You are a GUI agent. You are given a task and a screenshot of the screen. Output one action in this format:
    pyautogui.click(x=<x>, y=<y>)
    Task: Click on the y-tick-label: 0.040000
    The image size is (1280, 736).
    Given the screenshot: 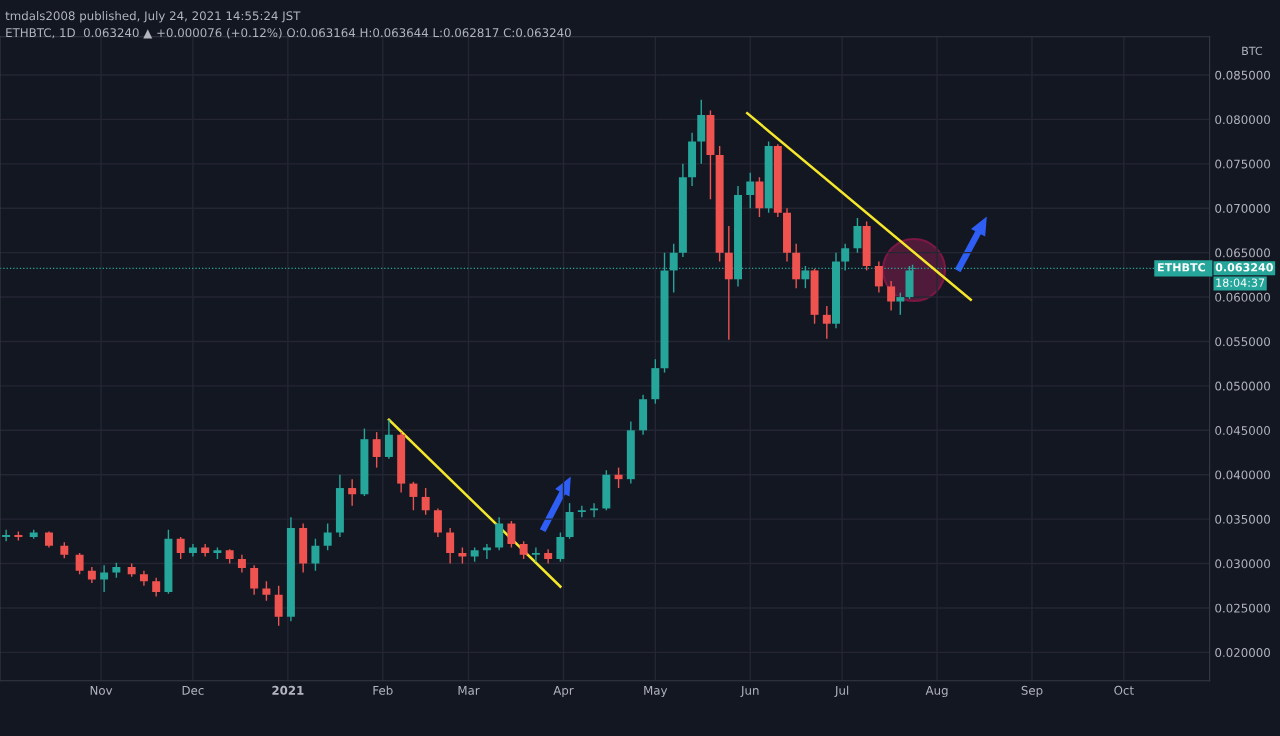 What is the action you would take?
    pyautogui.click(x=1243, y=475)
    